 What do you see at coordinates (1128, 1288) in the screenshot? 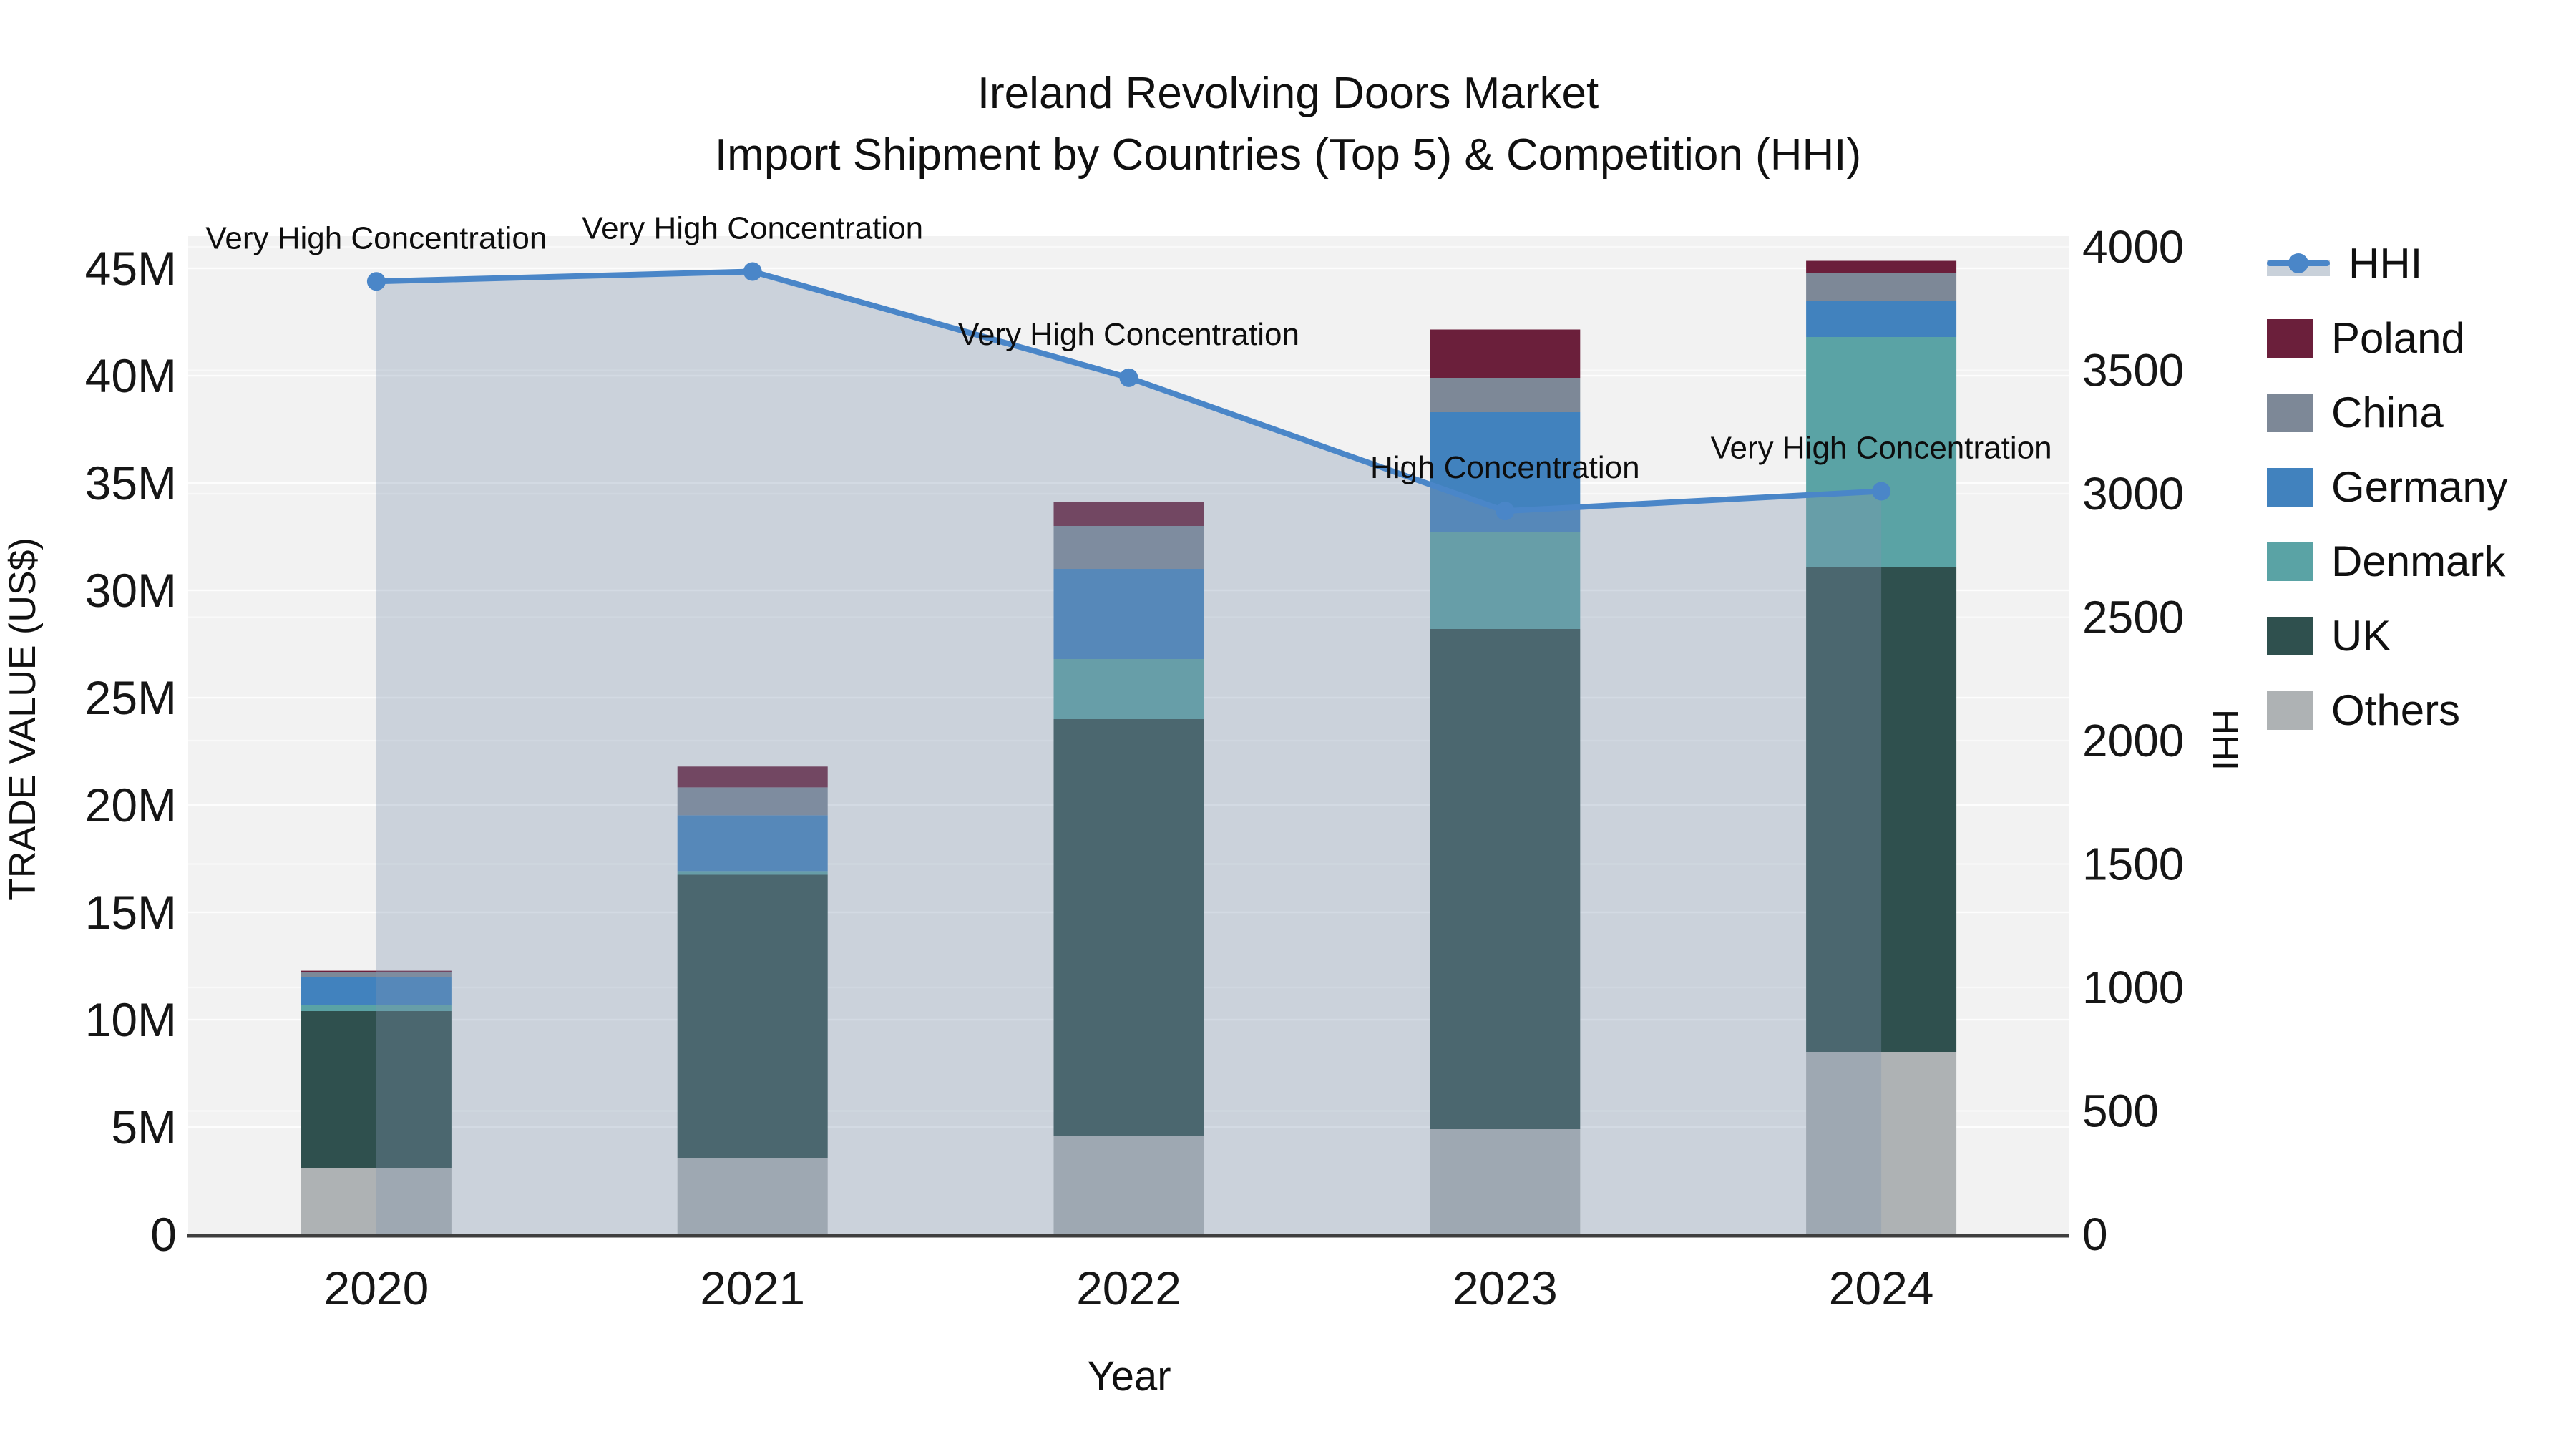
I see `x-tick-label-2022: 2022` at bounding box center [1128, 1288].